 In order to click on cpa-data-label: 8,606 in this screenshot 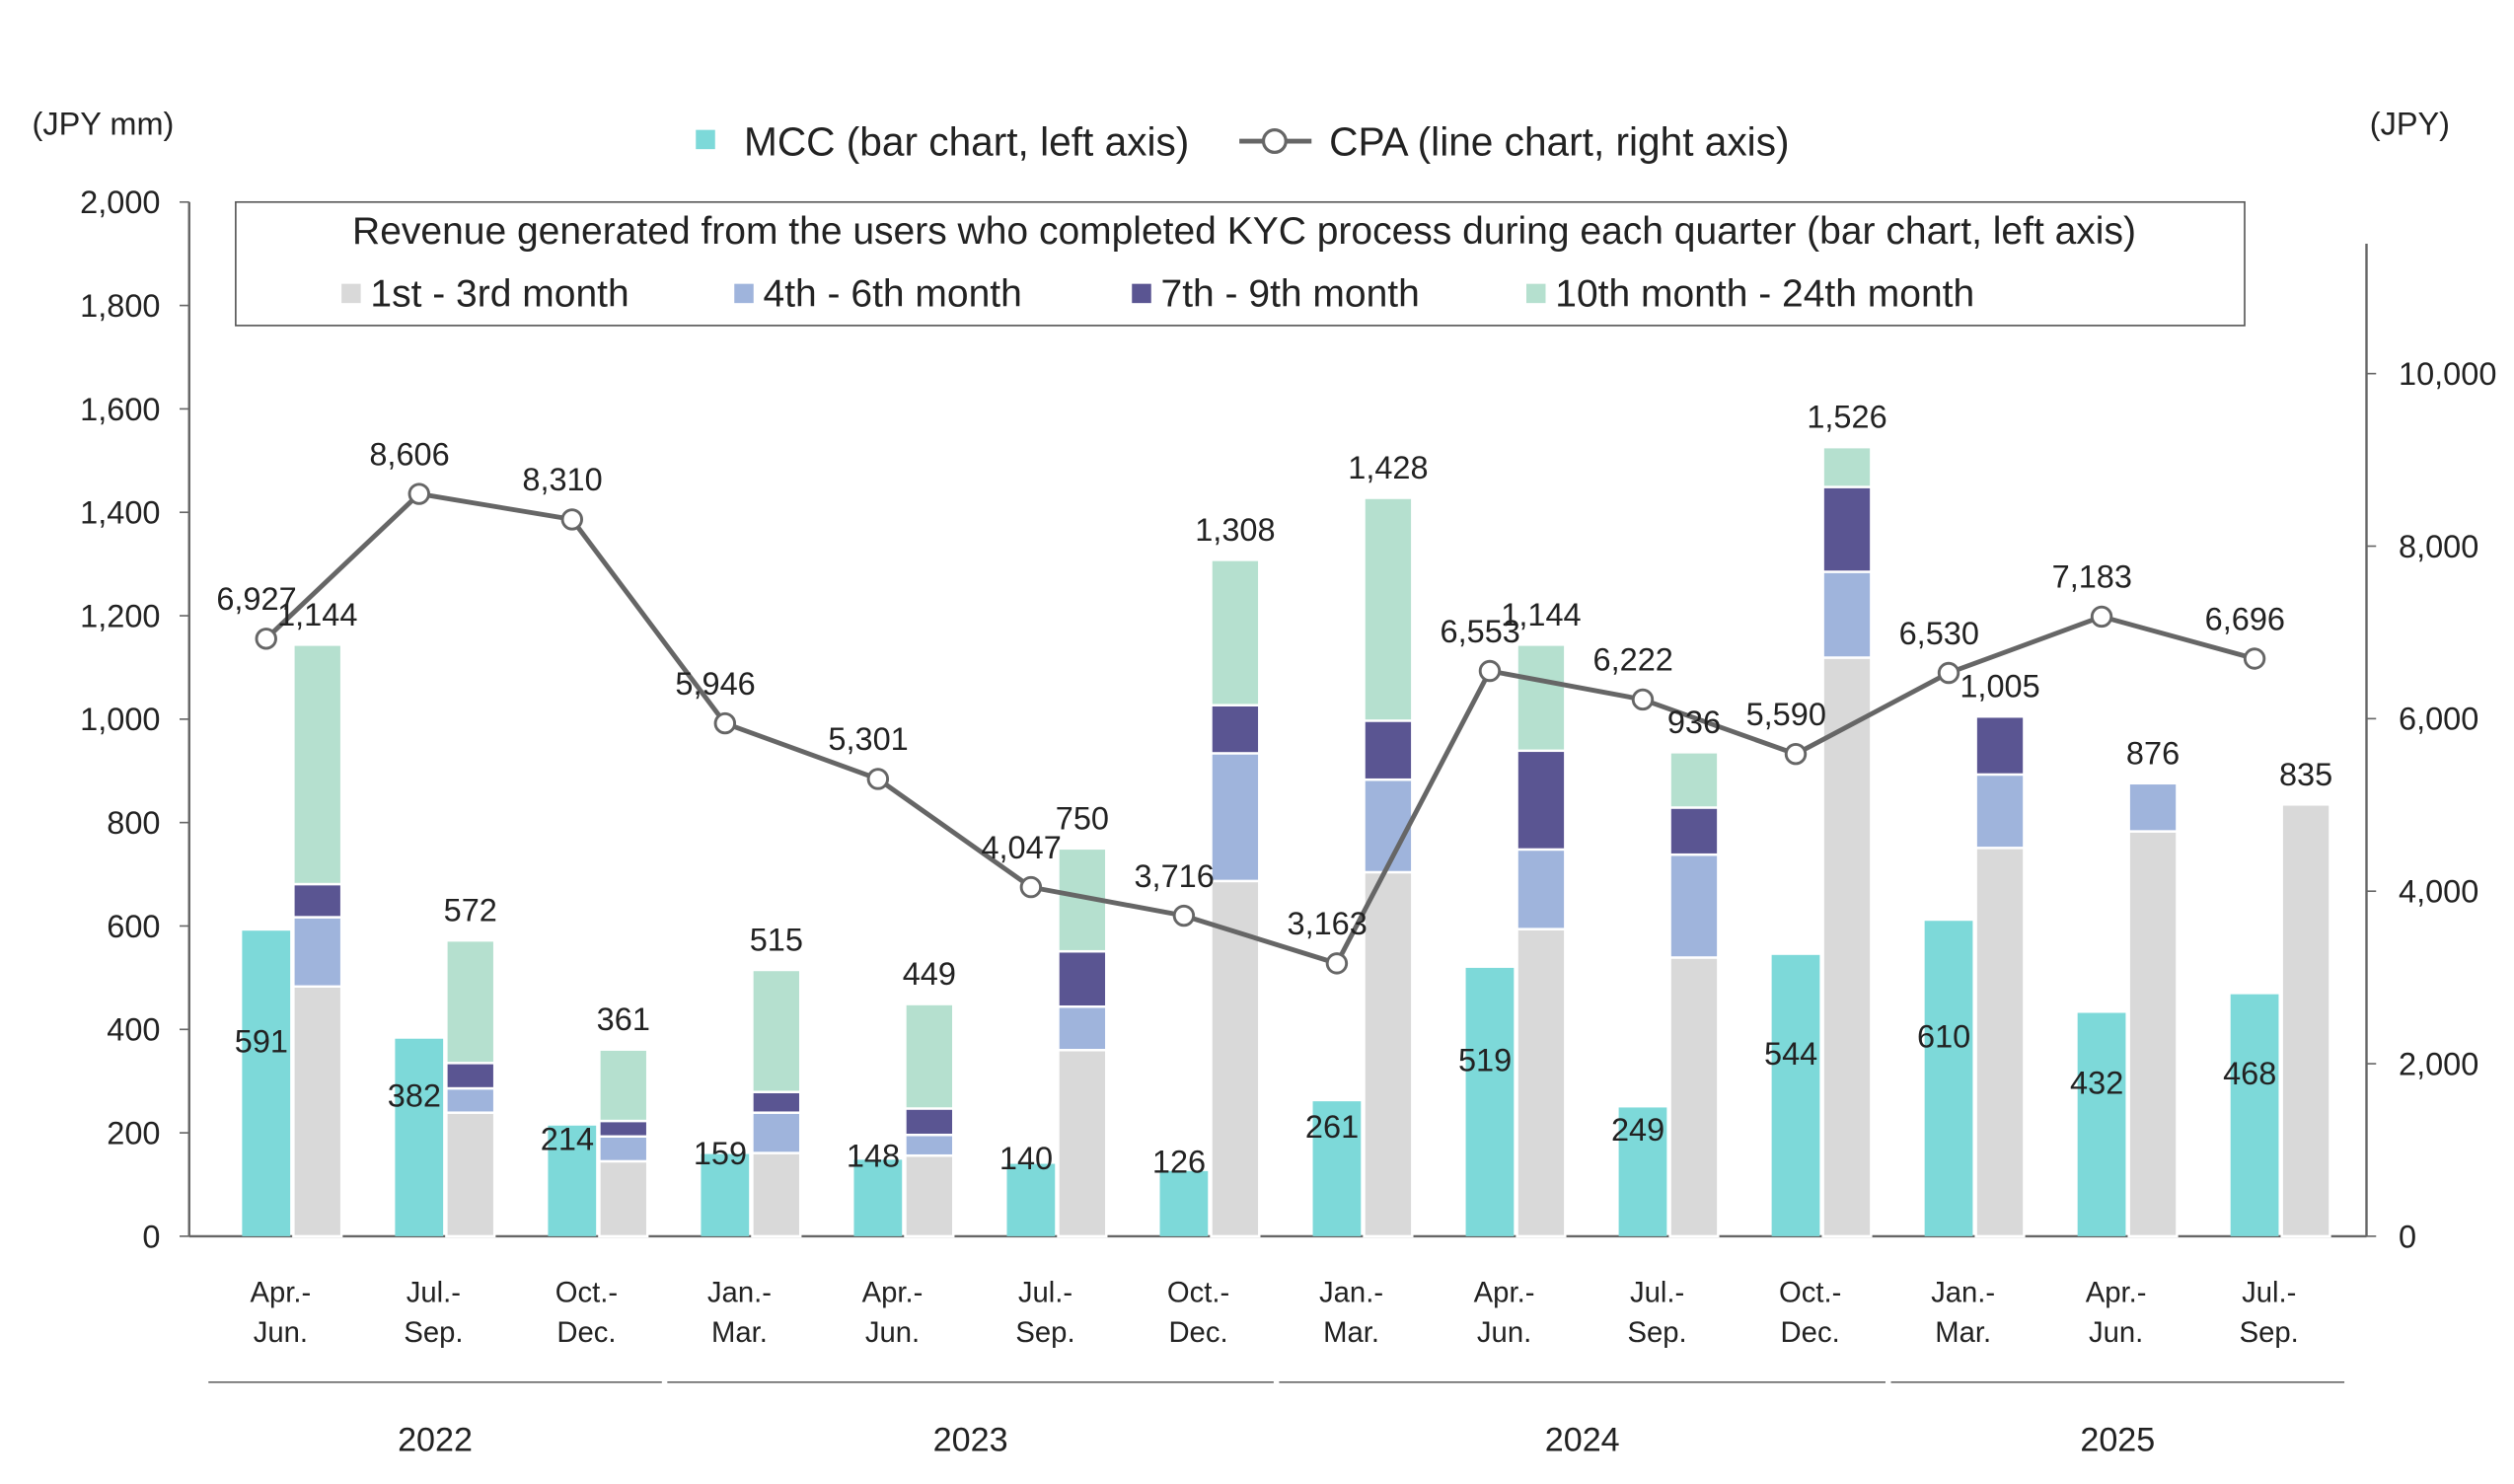, I will do `click(409, 454)`.